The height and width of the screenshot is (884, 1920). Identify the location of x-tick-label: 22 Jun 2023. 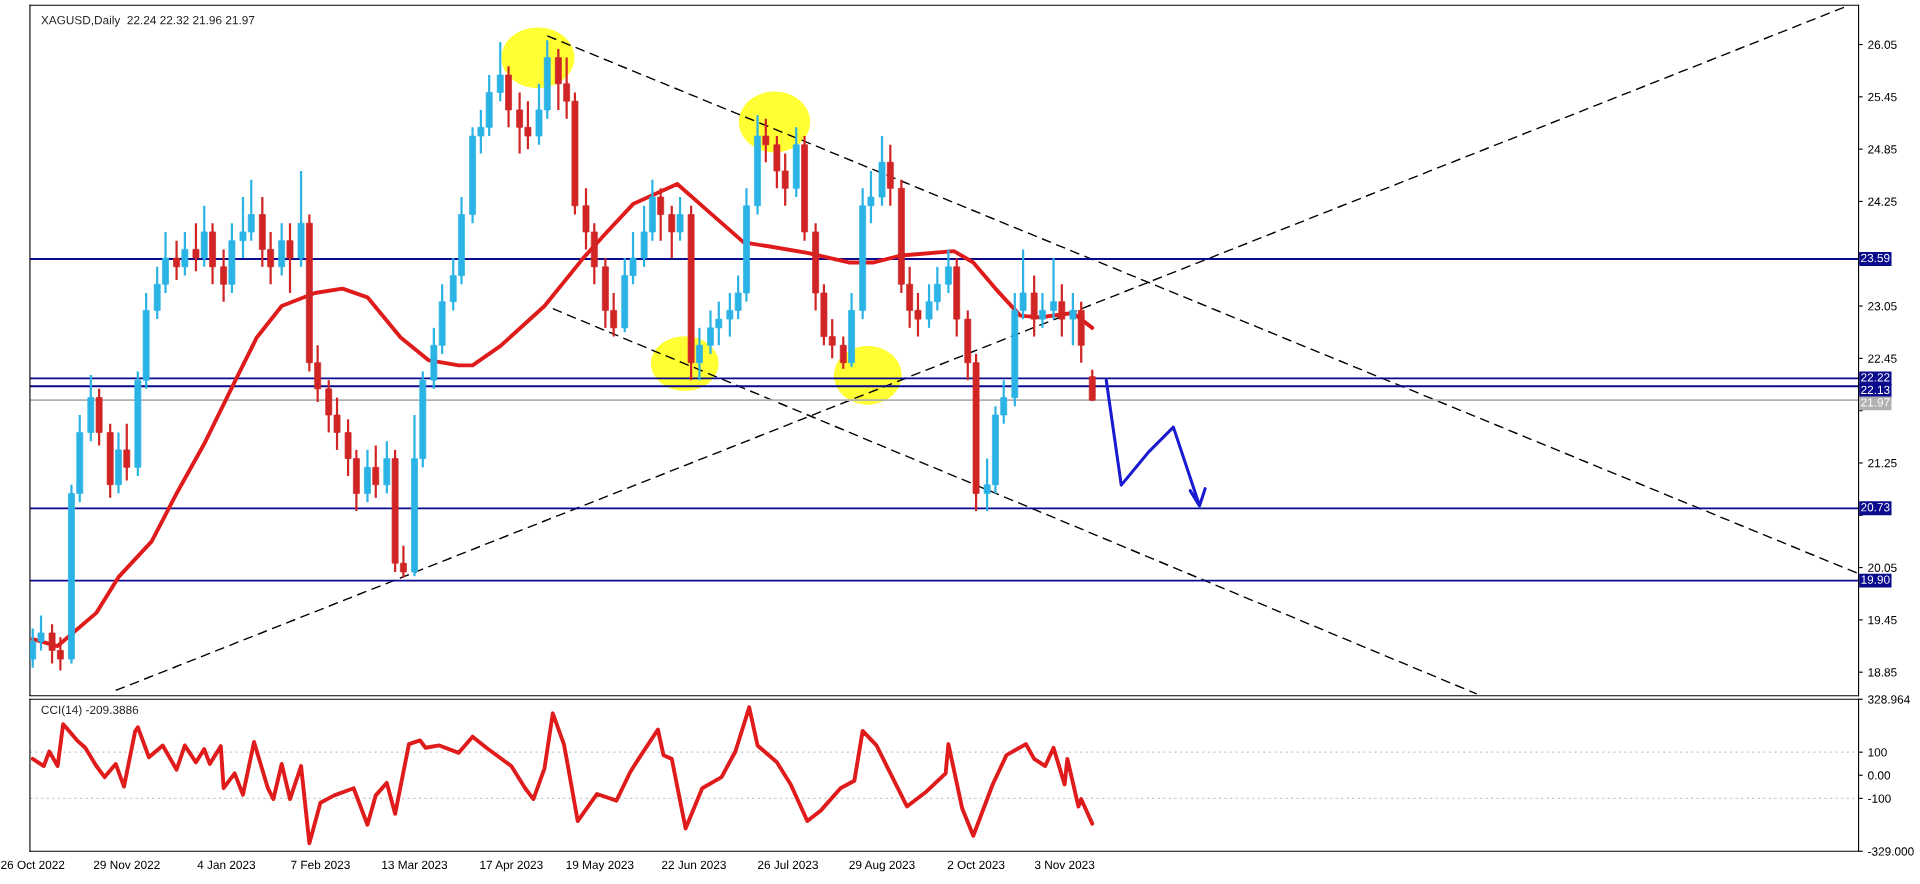
(694, 864).